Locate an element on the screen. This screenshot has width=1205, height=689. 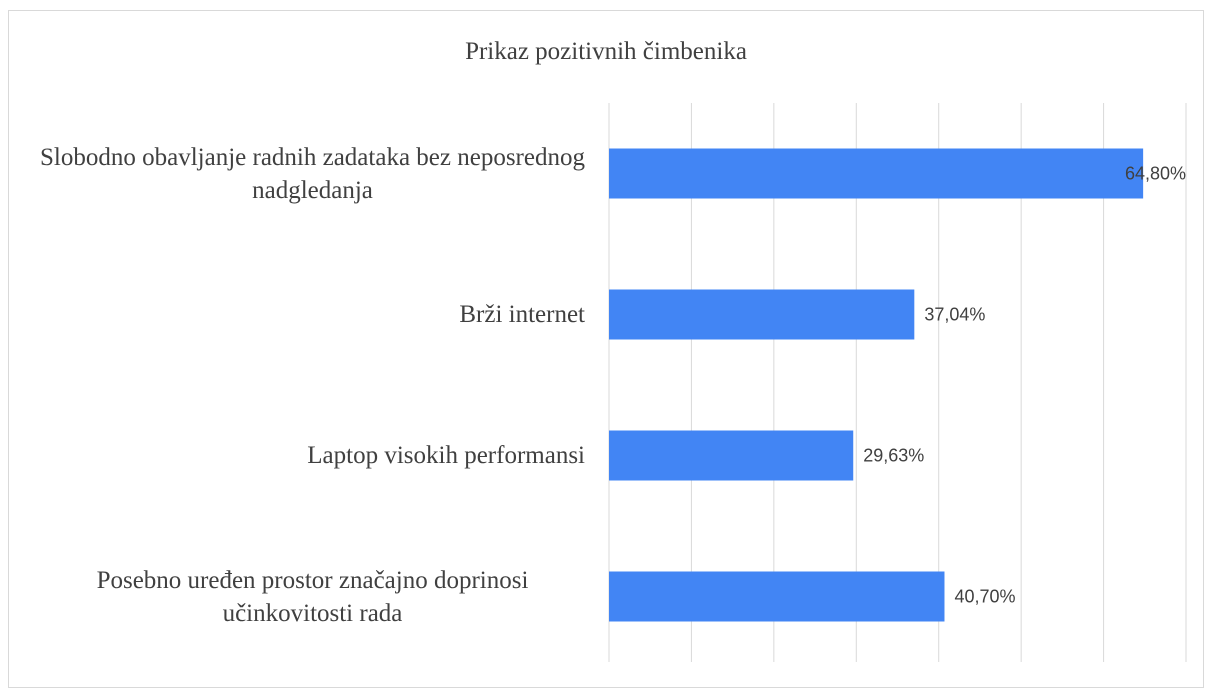
category-label-box: Laptop visokih performansi is located at coordinates (302, 456).